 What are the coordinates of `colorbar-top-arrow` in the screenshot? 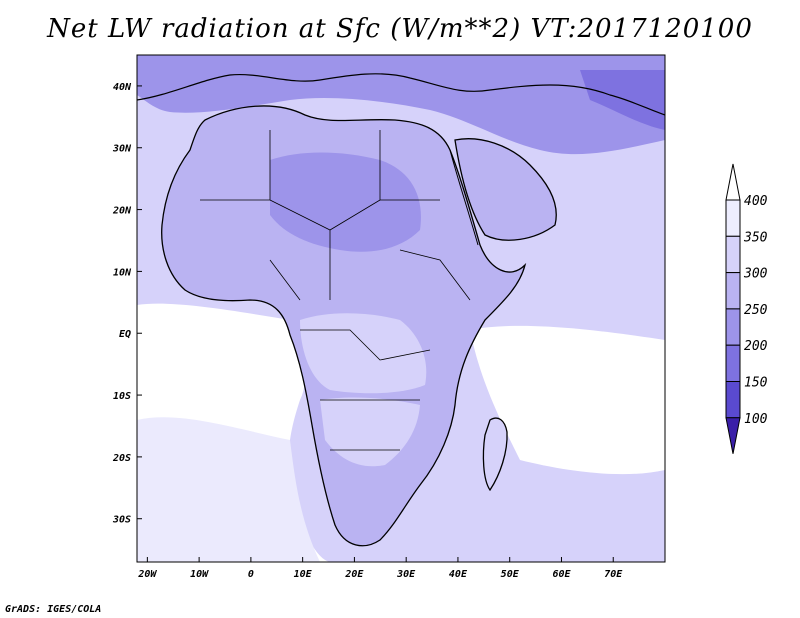 It's located at (733, 182).